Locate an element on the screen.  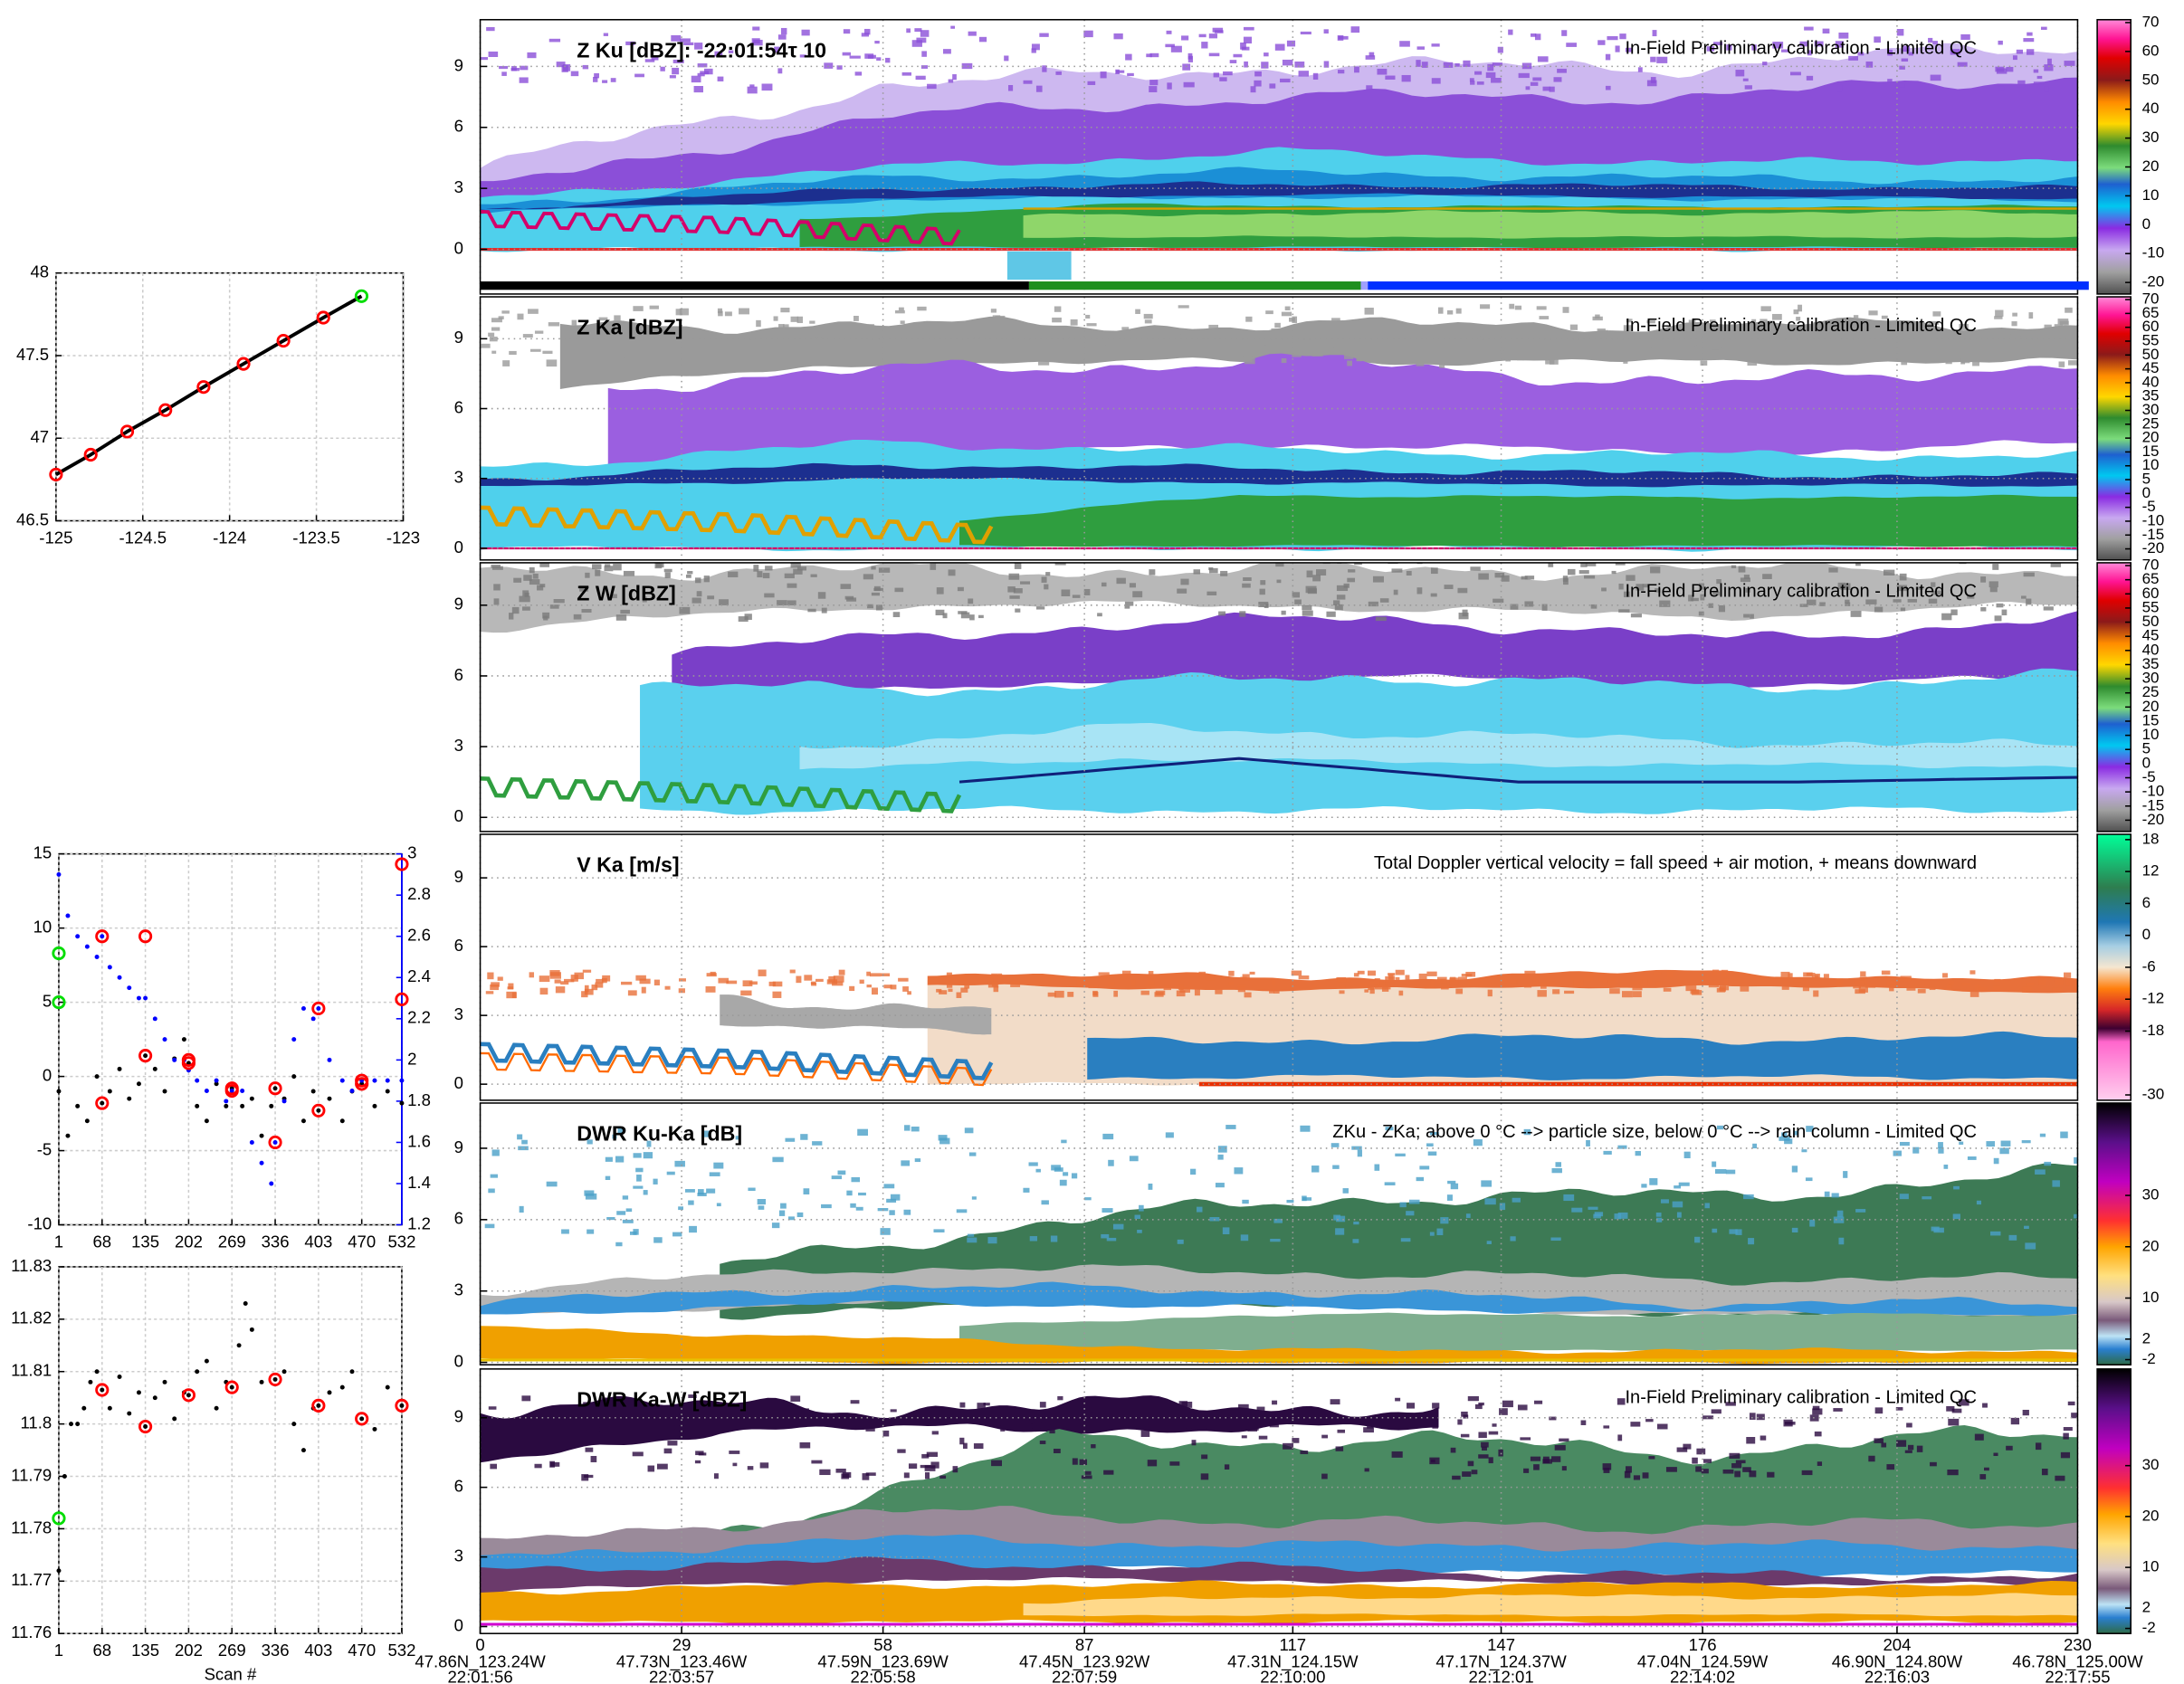
x-location-label: 47.31N_124.15W is located at coordinates (1293, 1662).